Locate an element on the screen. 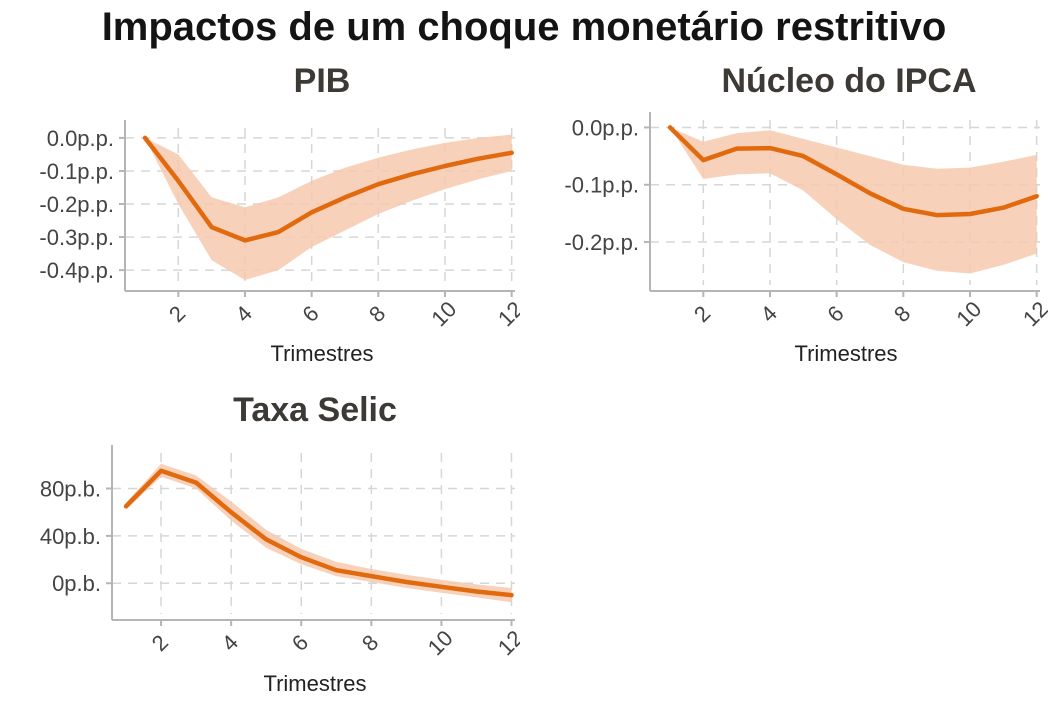 The height and width of the screenshot is (716, 1048). y-tick-label: -0.3p.p. is located at coordinates (76, 237).